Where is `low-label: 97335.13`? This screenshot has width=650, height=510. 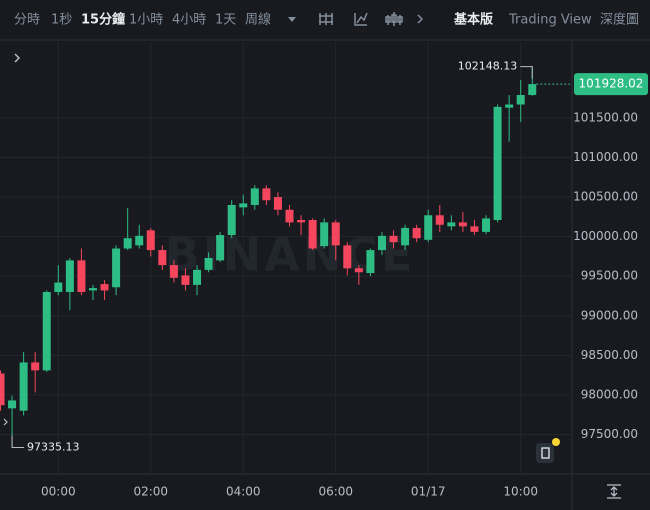
low-label: 97335.13 is located at coordinates (53, 446).